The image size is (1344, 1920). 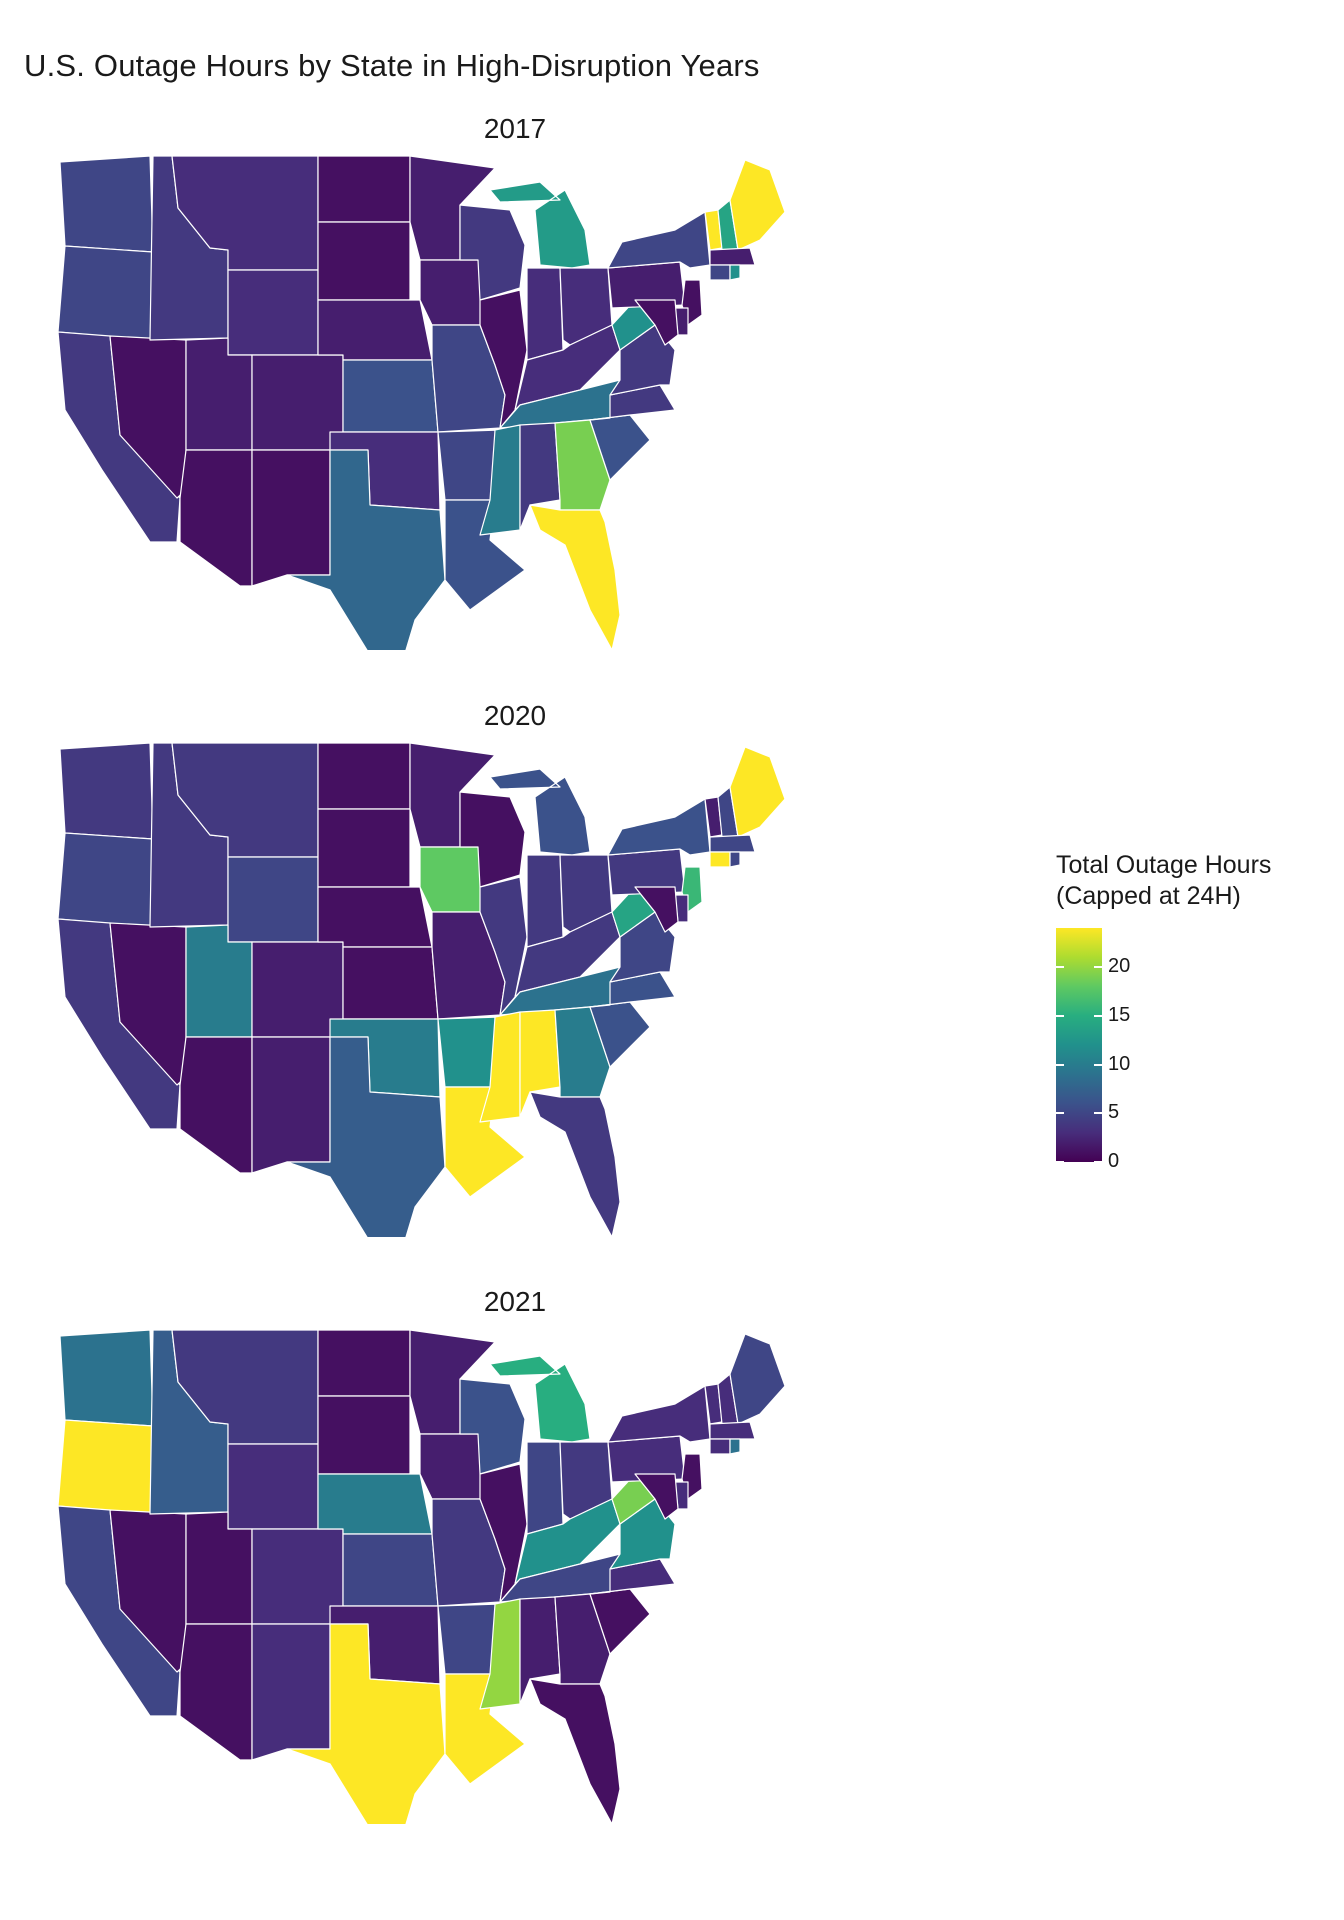 What do you see at coordinates (720, 1446) in the screenshot?
I see `state-ct-2021` at bounding box center [720, 1446].